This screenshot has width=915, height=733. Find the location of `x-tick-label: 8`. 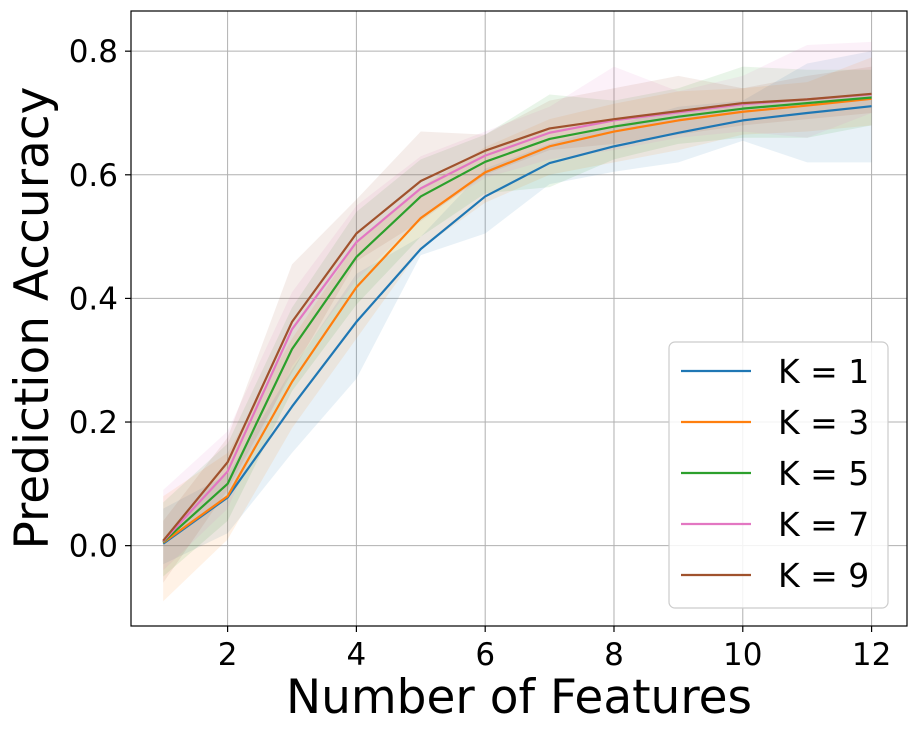

x-tick-label: 8 is located at coordinates (614, 655).